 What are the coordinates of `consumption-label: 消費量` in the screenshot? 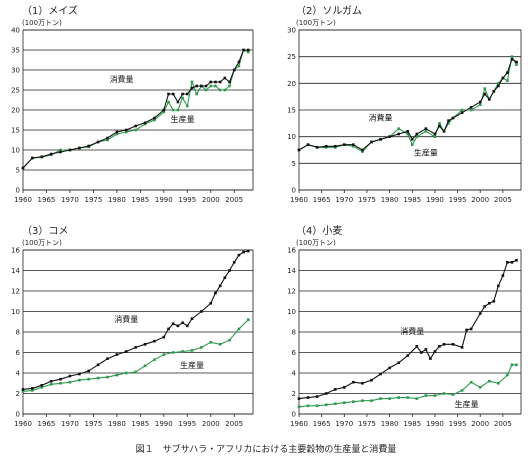 It's located at (122, 79).